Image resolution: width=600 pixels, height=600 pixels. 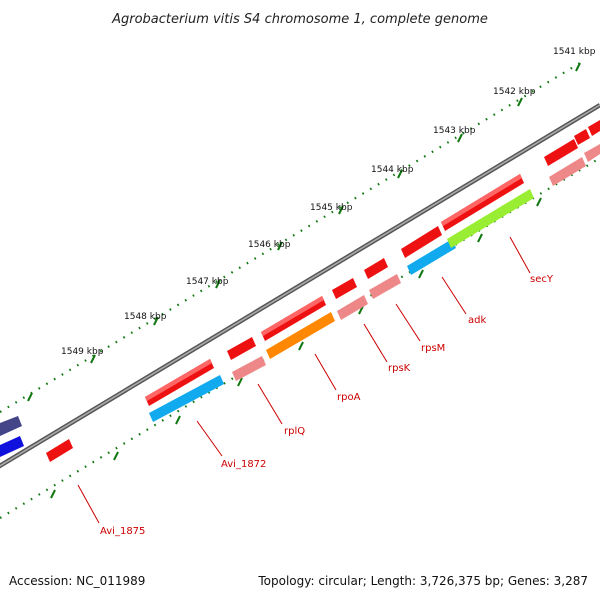 What do you see at coordinates (294, 431) in the screenshot?
I see `gene-label-rplq: rplQ` at bounding box center [294, 431].